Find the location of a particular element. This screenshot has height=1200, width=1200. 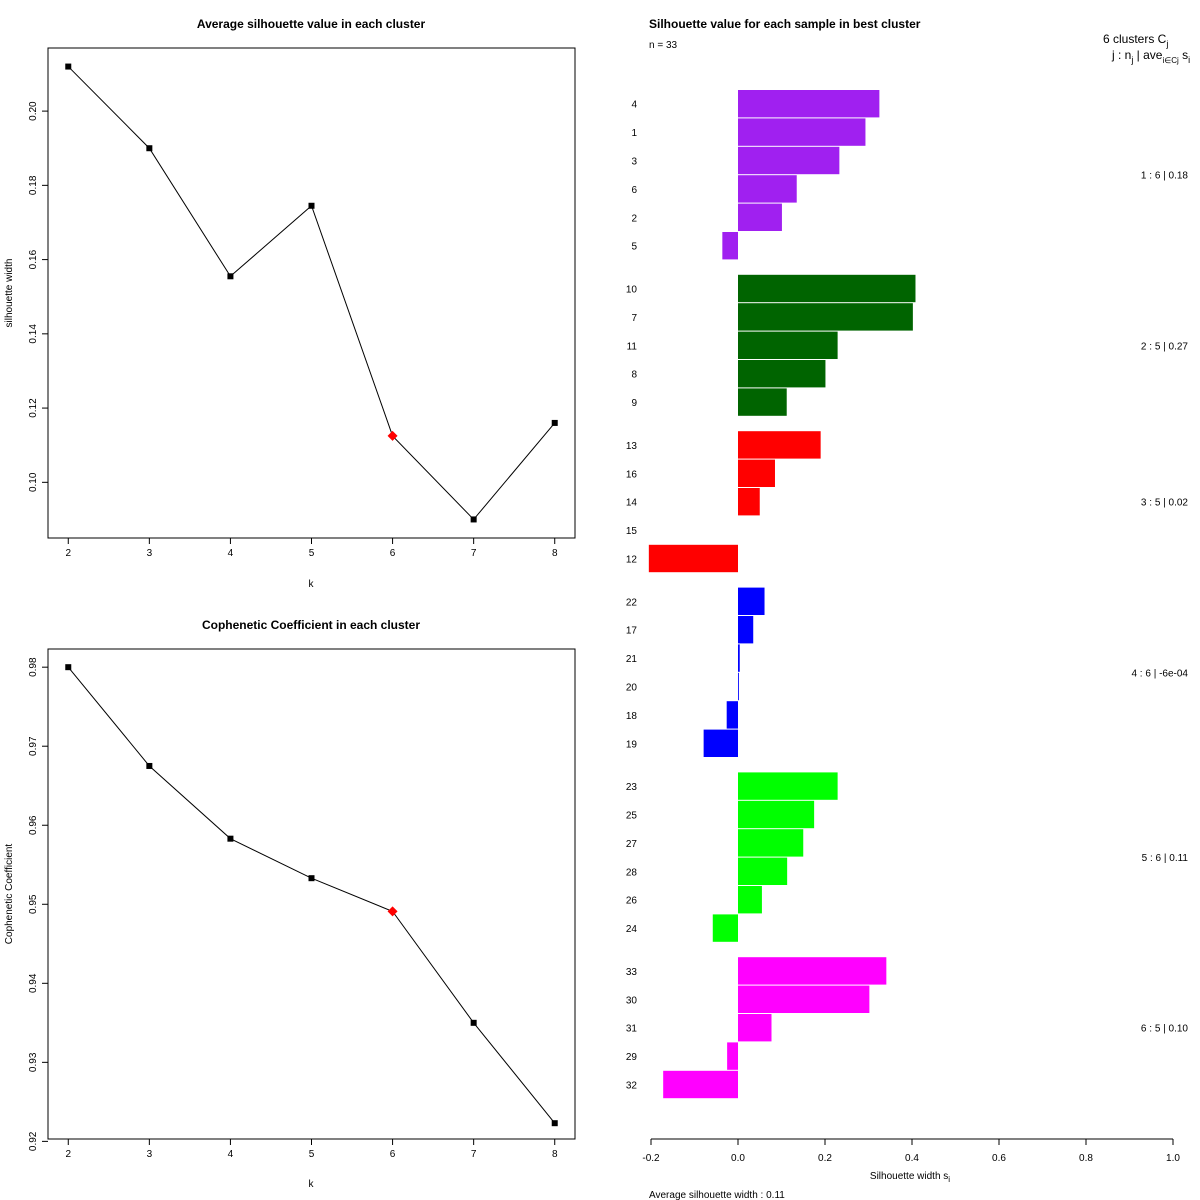

sample-label: 18 is located at coordinates (632, 716).